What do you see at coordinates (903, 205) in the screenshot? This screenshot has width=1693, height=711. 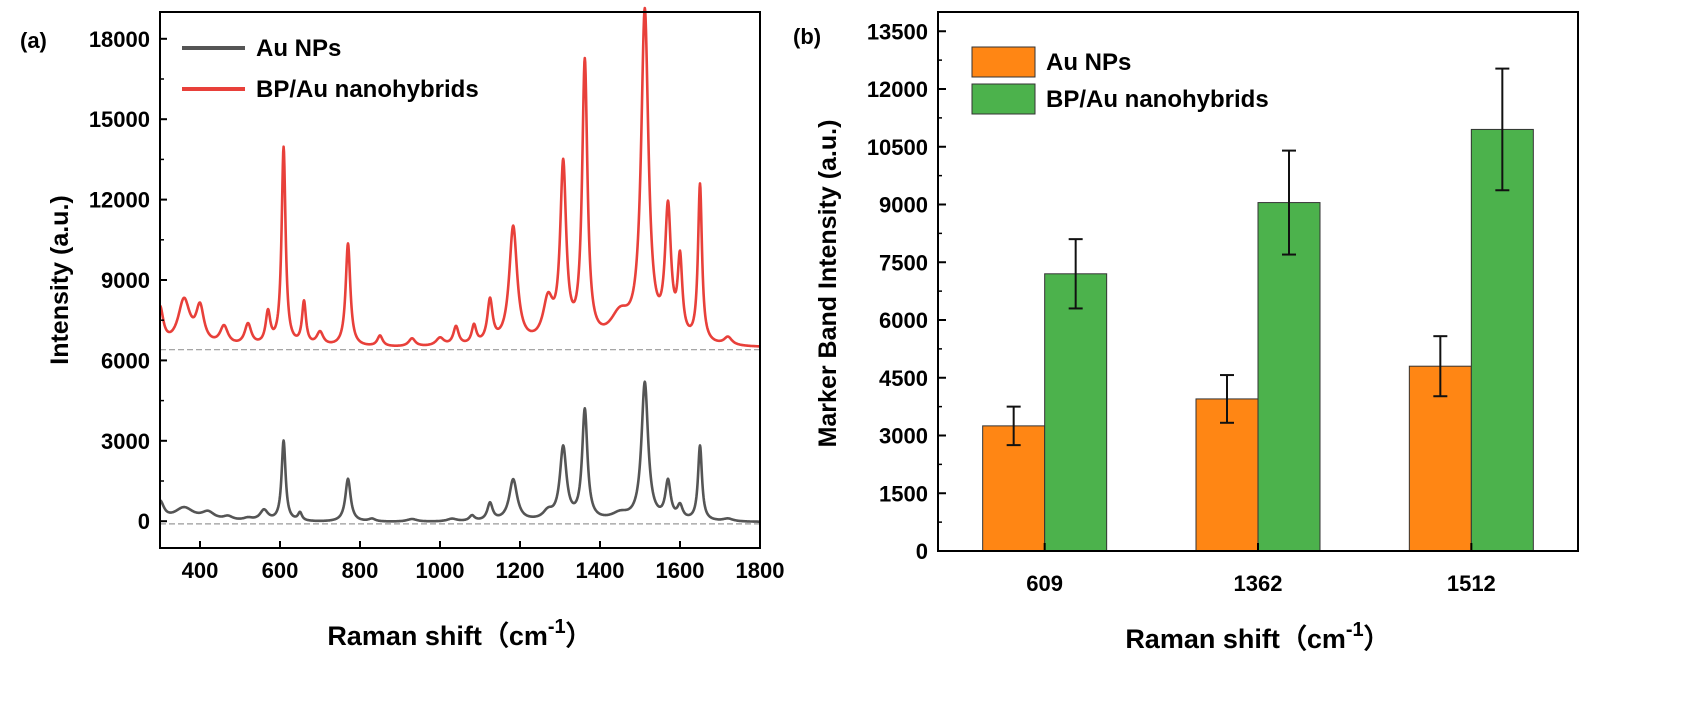 I see `panel-b-y-tick-label: 9000` at bounding box center [903, 205].